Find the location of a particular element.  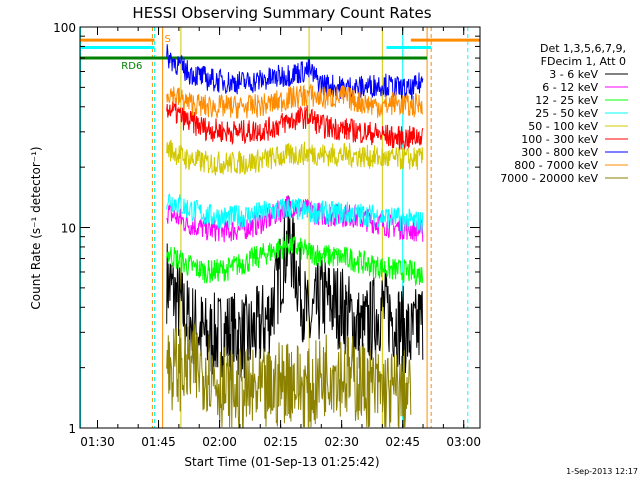

x-tick-label-5: 02:45 is located at coordinates (402, 442).